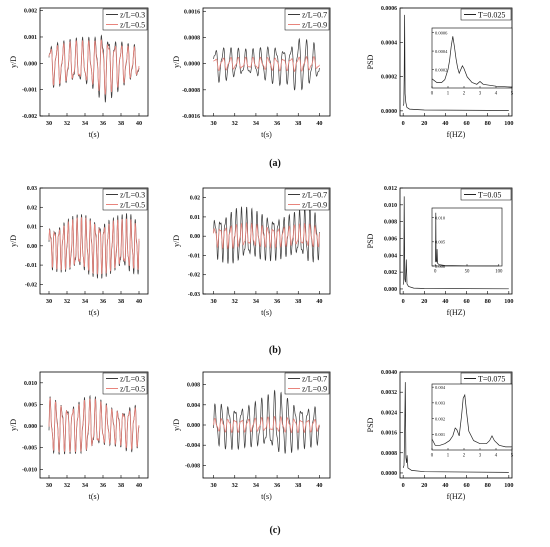 The height and width of the screenshot is (547, 550). I want to click on x-tick-label: 100, so click(508, 123).